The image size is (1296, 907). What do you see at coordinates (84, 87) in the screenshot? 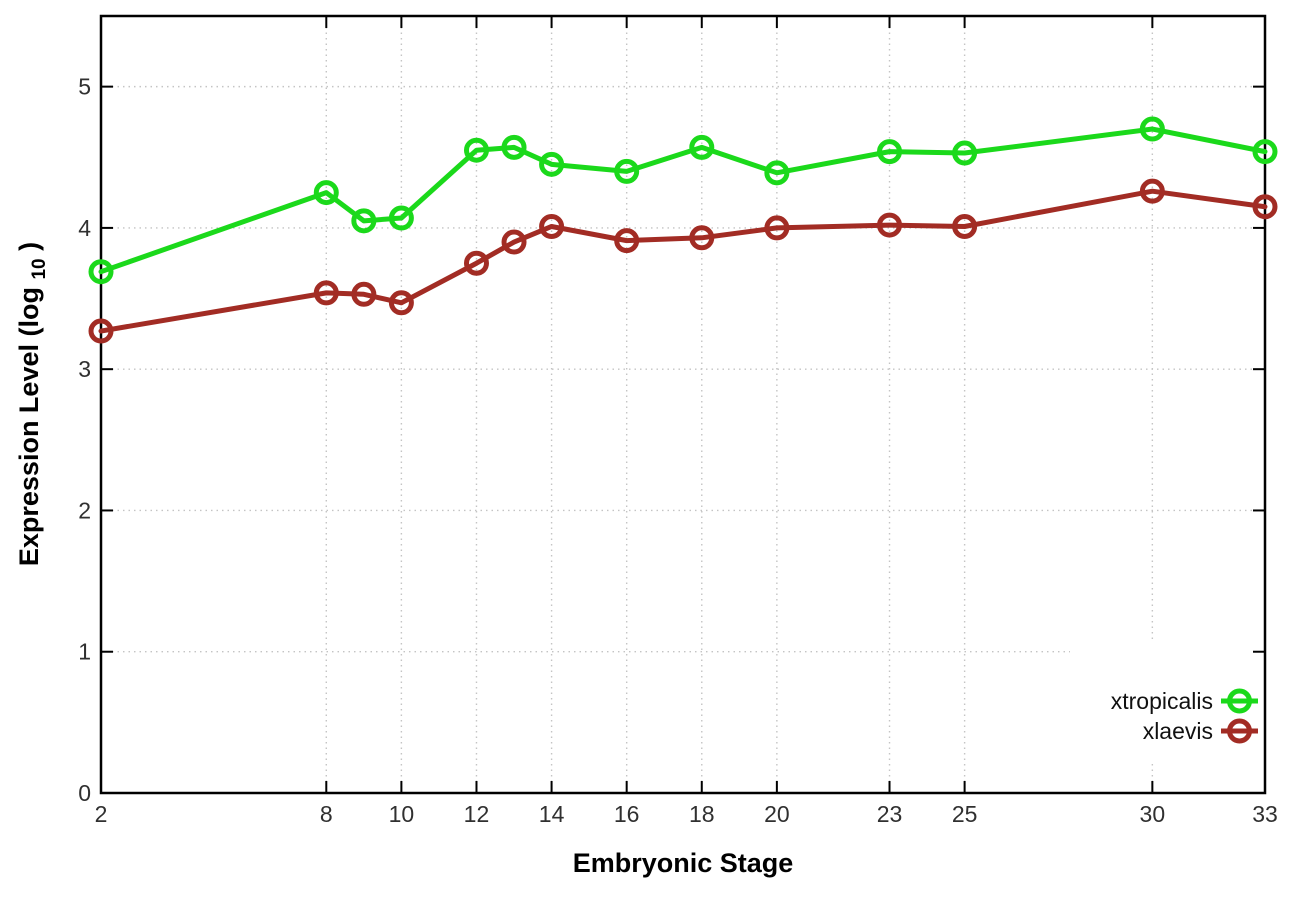
I see `y-tick-label: 5` at bounding box center [84, 87].